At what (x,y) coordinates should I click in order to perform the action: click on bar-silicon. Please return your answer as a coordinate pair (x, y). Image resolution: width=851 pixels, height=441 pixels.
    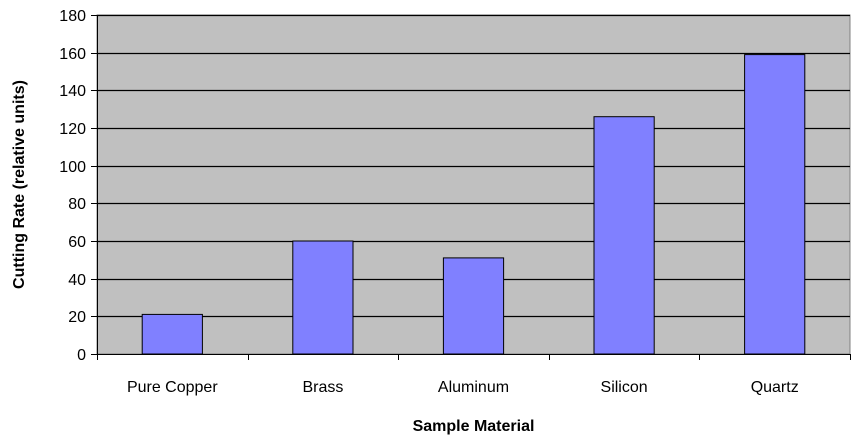
    Looking at the image, I should click on (624, 235).